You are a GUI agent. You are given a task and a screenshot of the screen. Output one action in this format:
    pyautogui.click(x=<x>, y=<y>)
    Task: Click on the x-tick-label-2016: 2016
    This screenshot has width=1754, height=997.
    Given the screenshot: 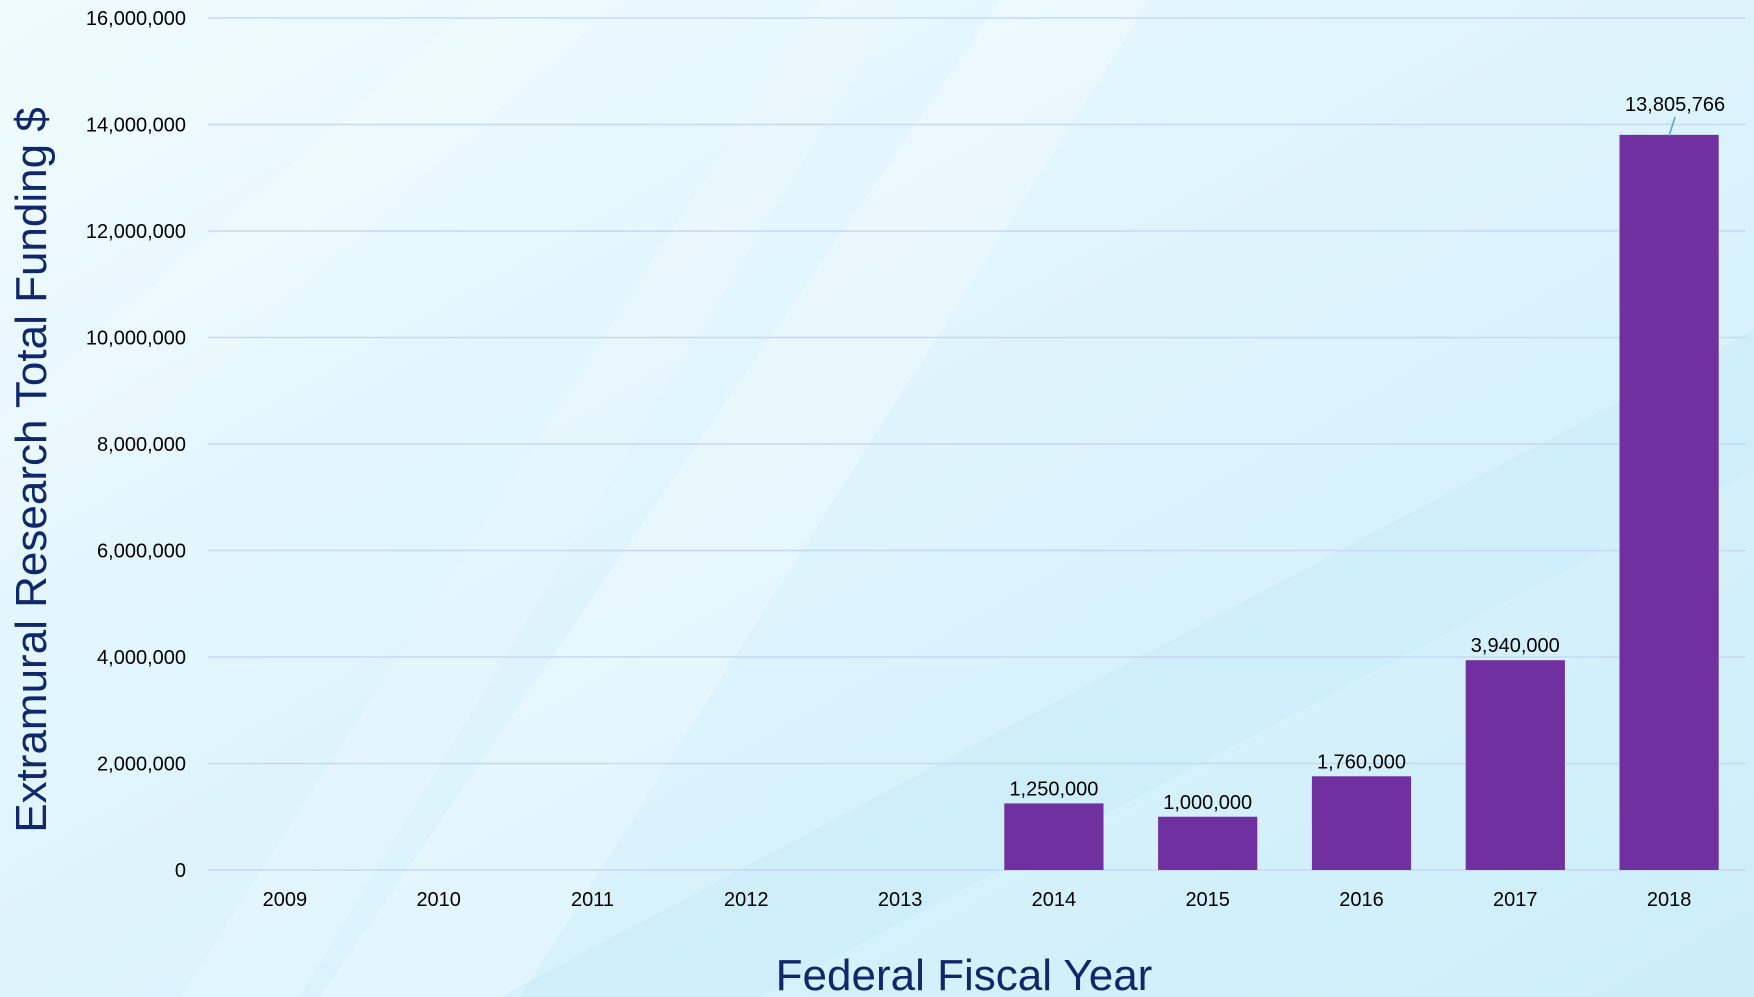 What is the action you would take?
    pyautogui.click(x=1361, y=900)
    